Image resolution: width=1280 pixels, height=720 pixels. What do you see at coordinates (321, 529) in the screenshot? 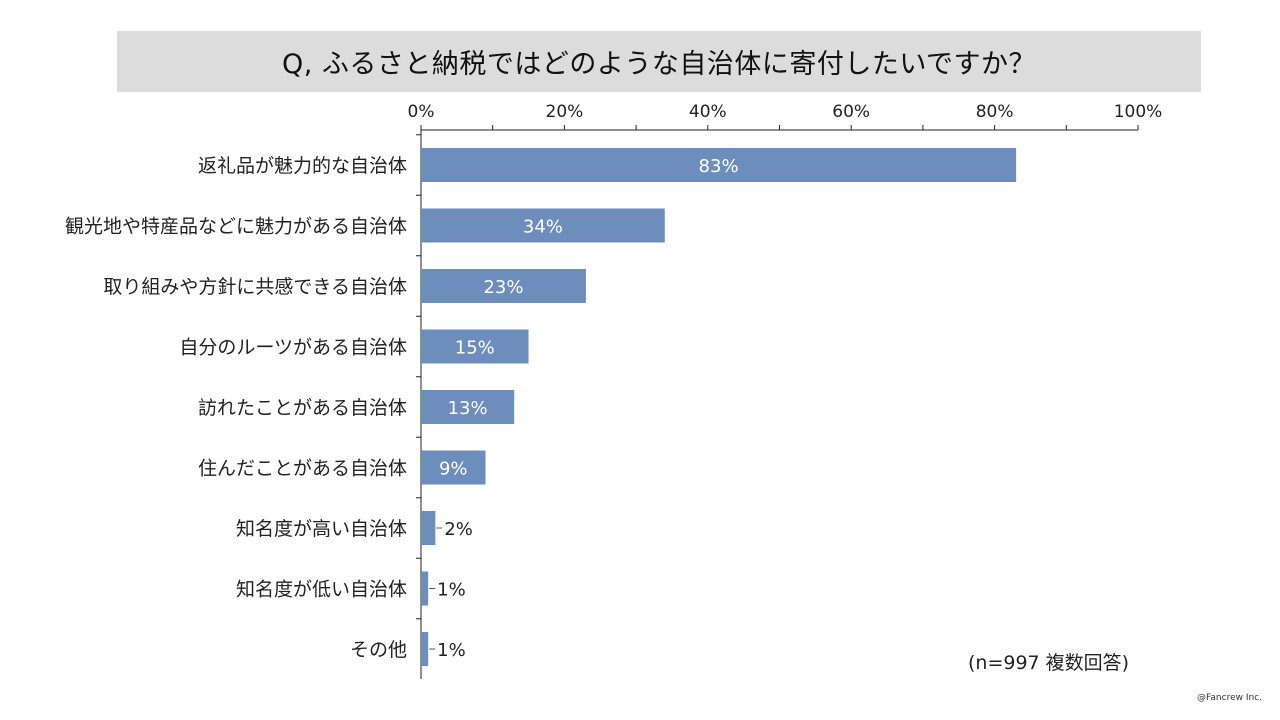
I see `category-label: 知名度が高い自治体` at bounding box center [321, 529].